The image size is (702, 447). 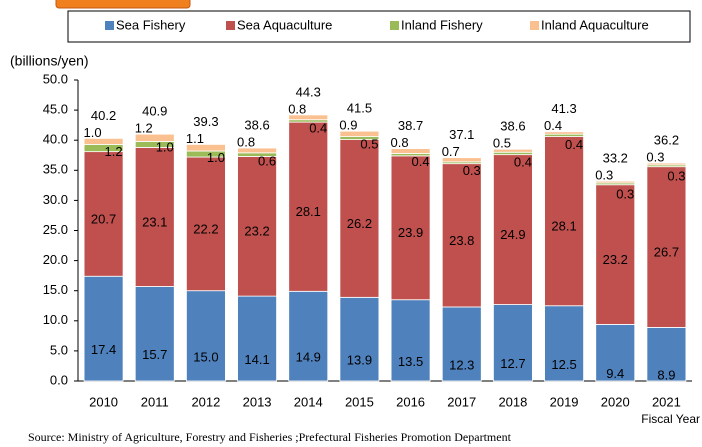 I want to click on total-label: 41.5, so click(x=359, y=108).